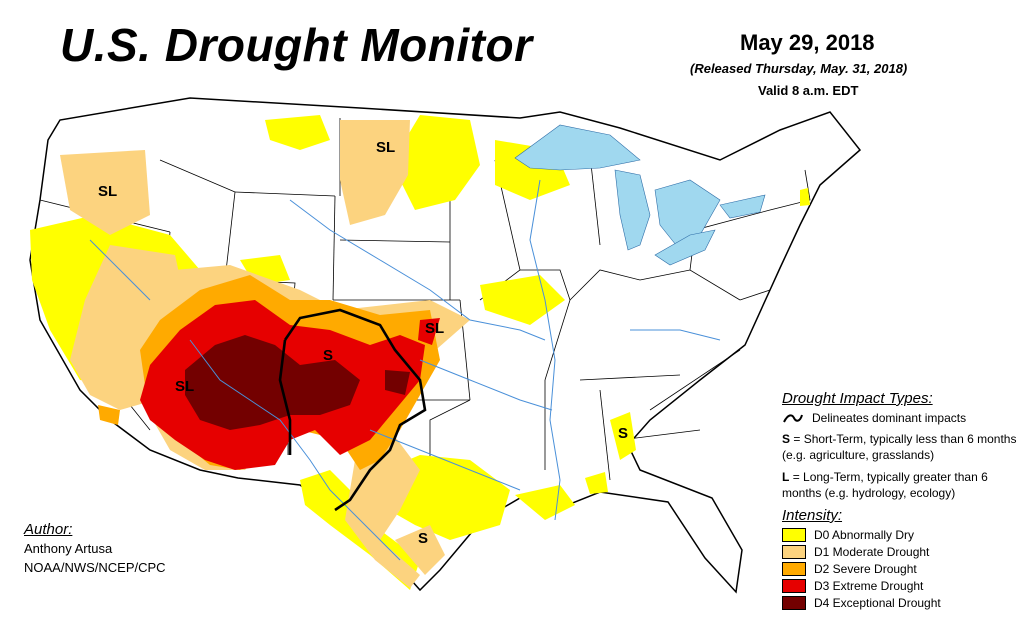 This screenshot has width=1024, height=620. I want to click on label-sl-arizona: SL, so click(184, 386).